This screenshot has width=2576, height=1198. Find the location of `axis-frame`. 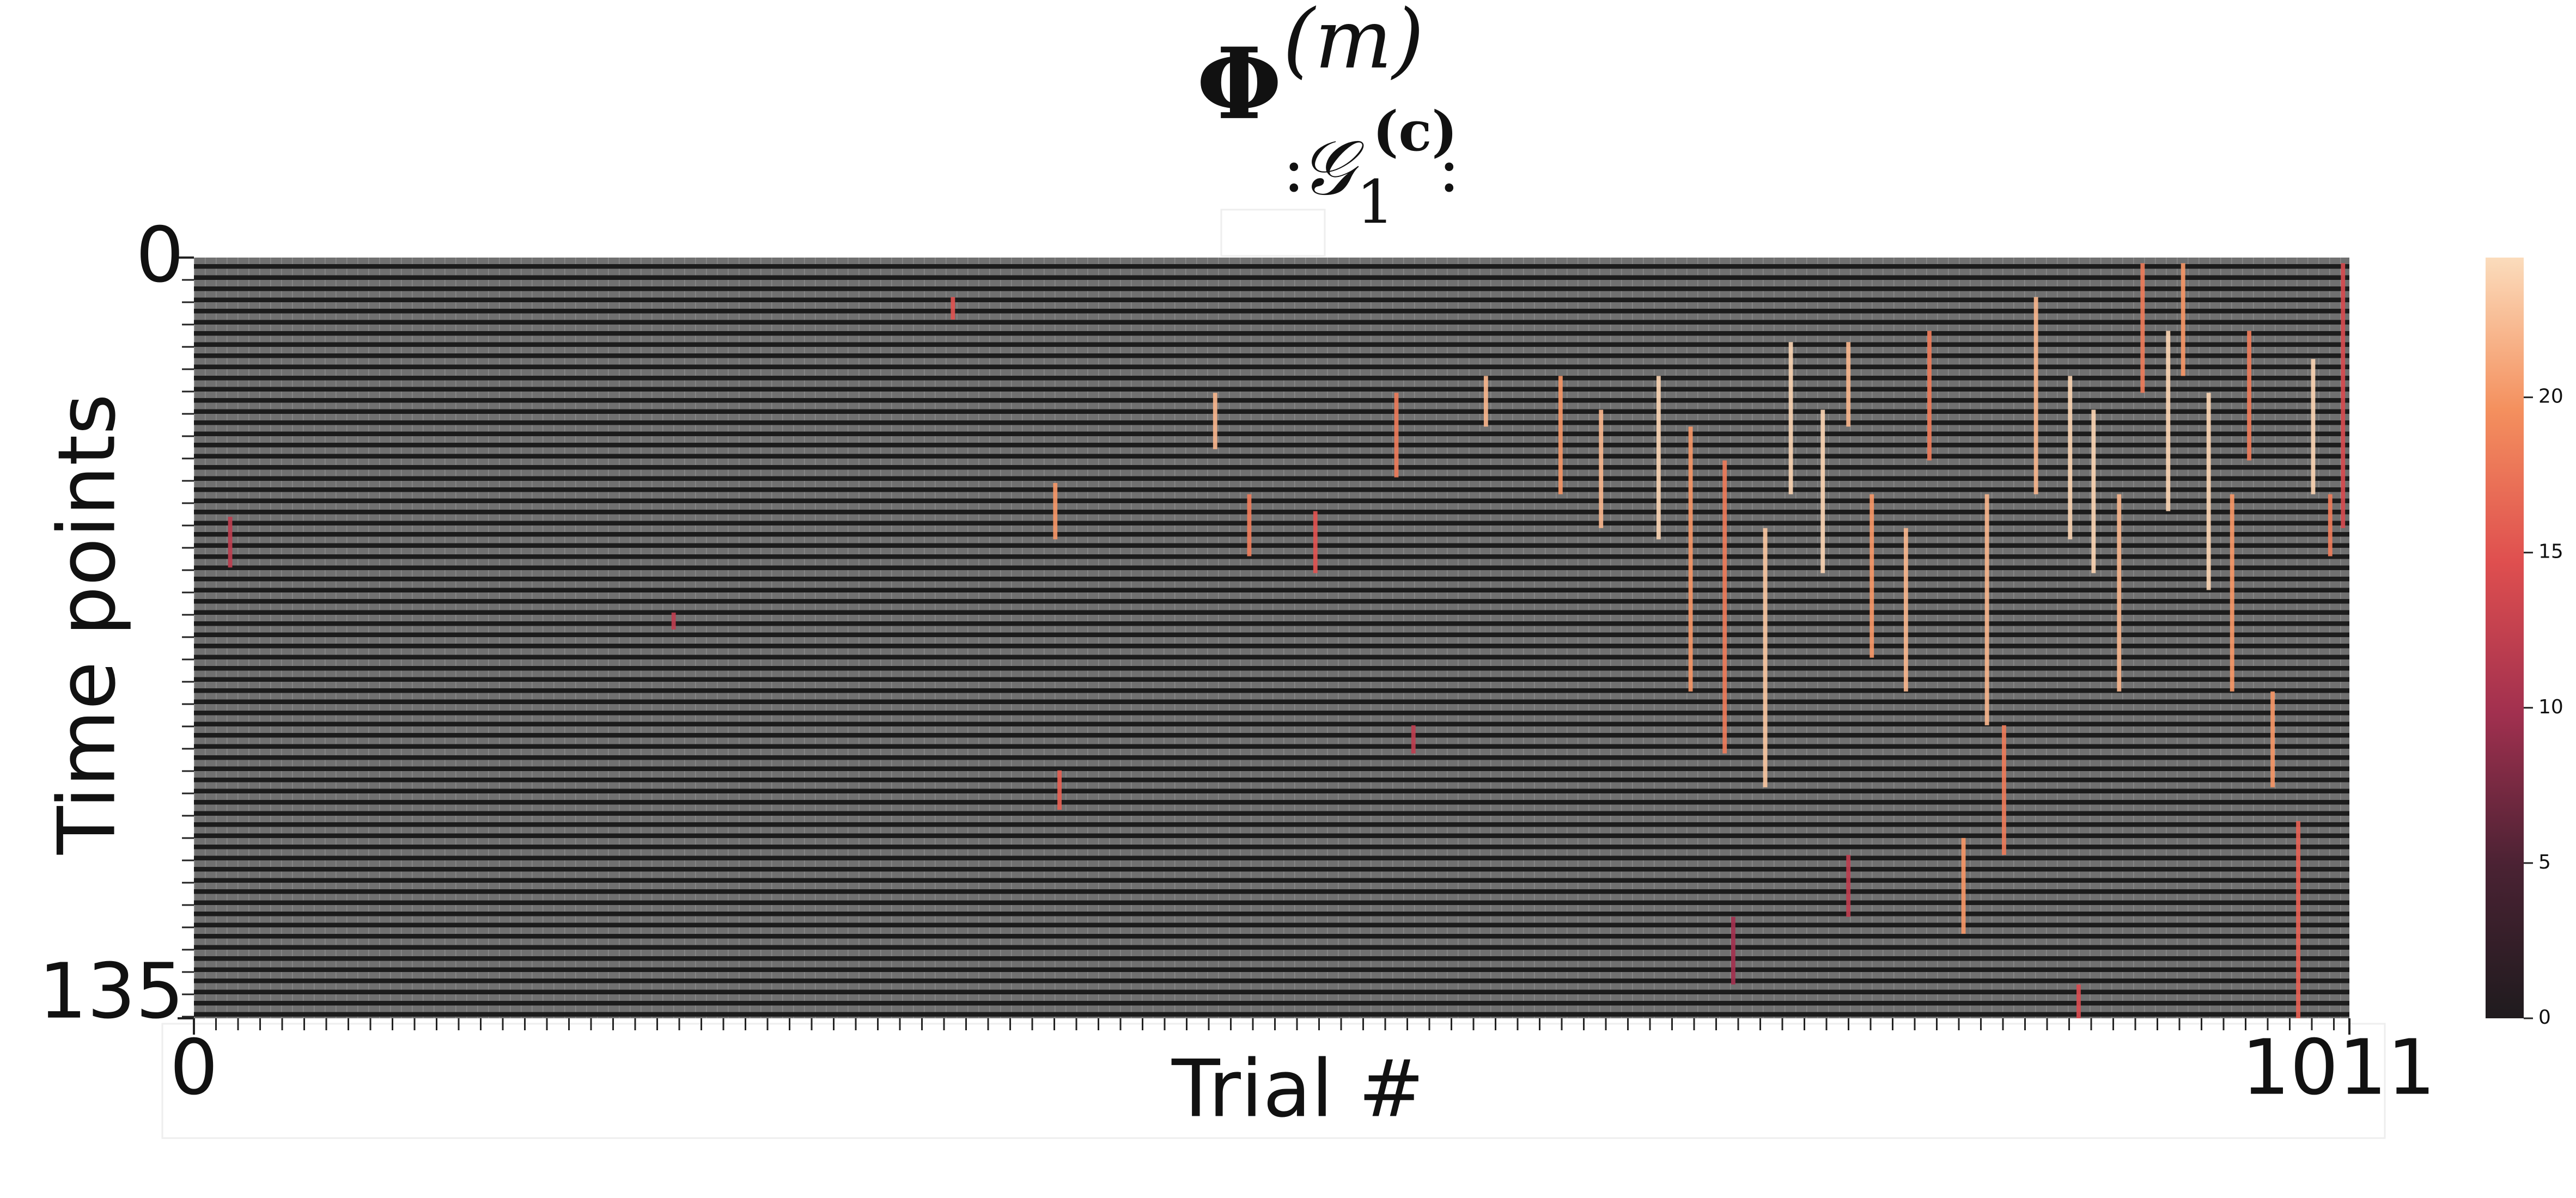

axis-frame is located at coordinates (1274, 1081).